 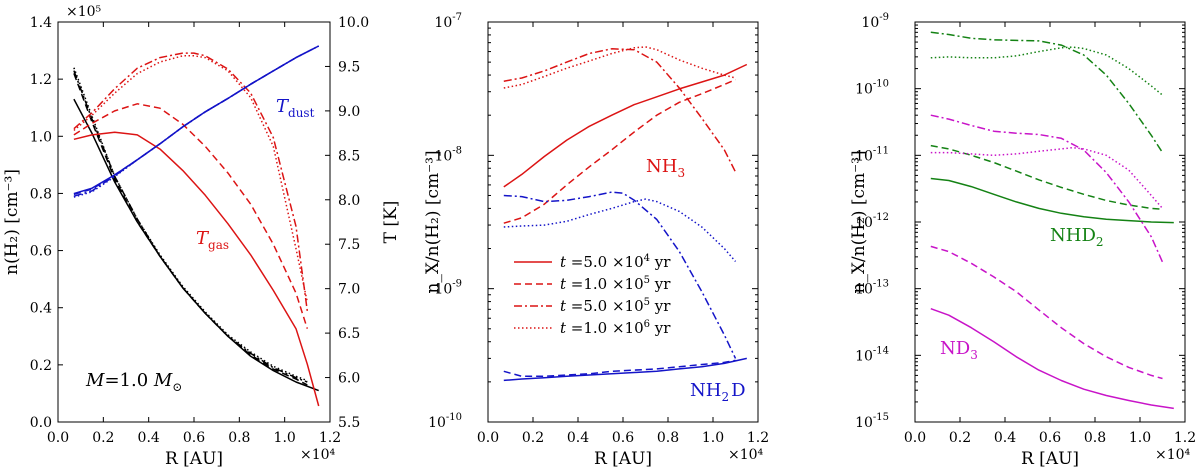 I want to click on y-tick-label: 10⁻⁸, so click(x=448, y=154).